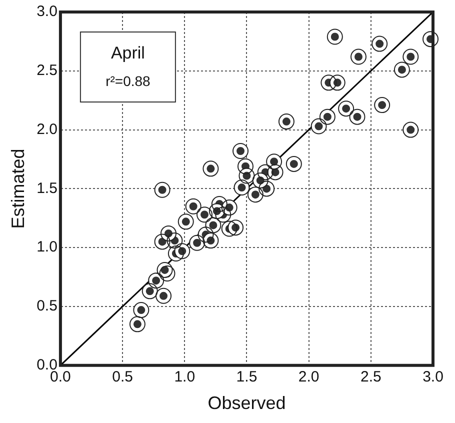 Image resolution: width=455 pixels, height=423 pixels. Describe the element at coordinates (430, 39) in the screenshot. I see `point` at that location.